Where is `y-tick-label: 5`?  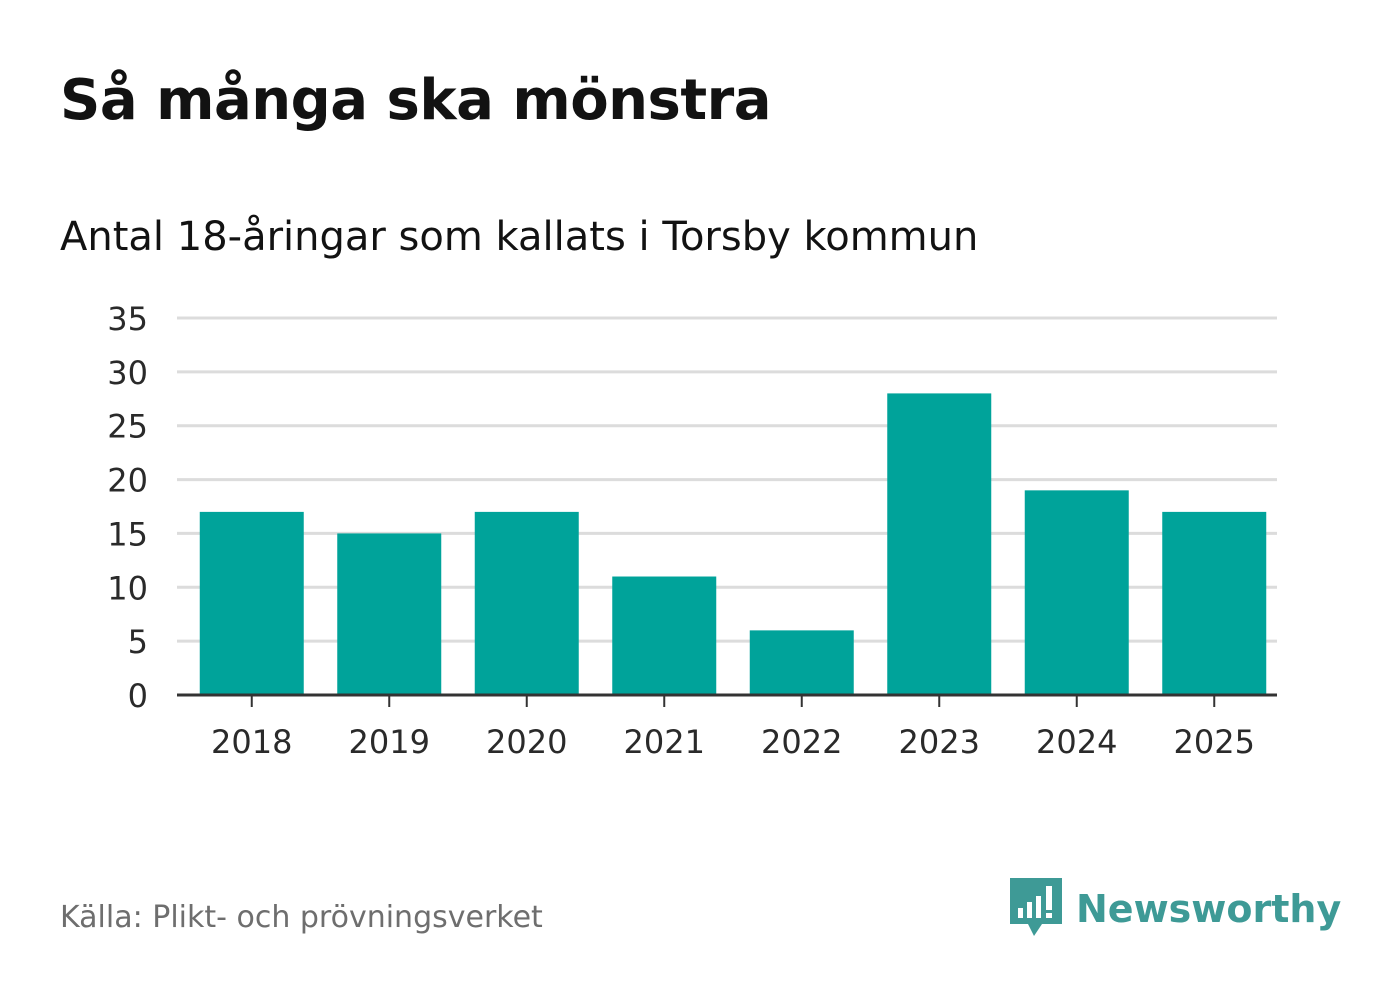 y-tick-label: 5 is located at coordinates (138, 642).